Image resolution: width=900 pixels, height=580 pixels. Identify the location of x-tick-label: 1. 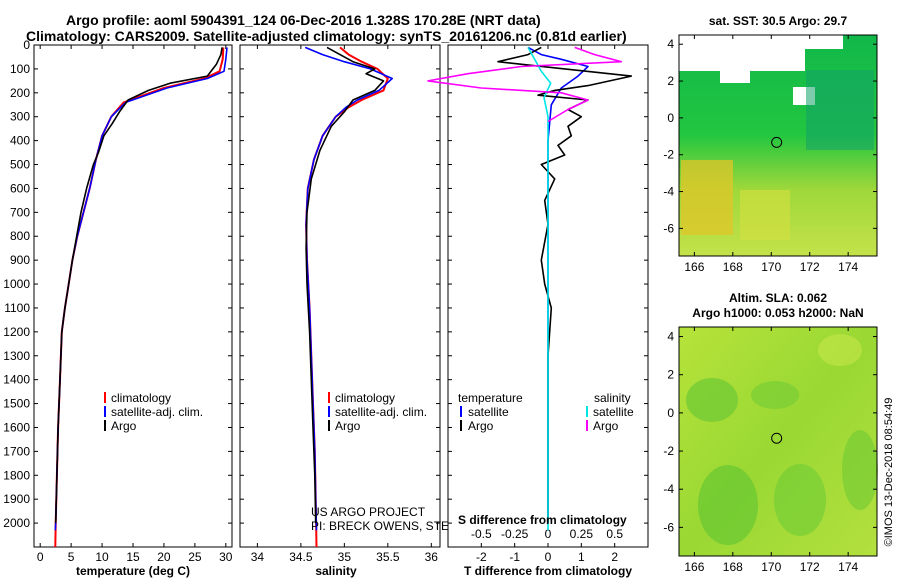
(581, 557).